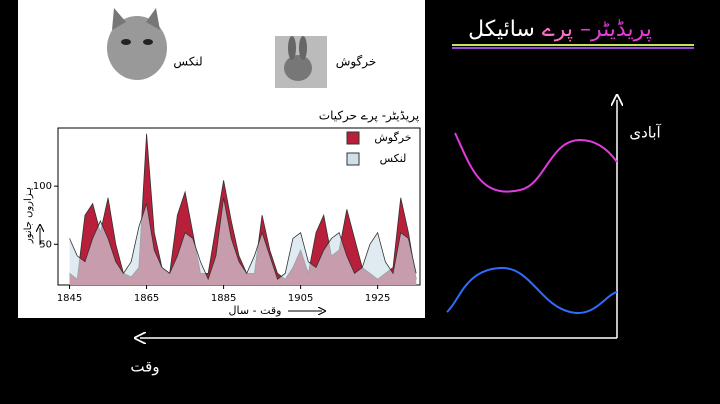  I want to click on title-part: پرے, so click(557, 29).